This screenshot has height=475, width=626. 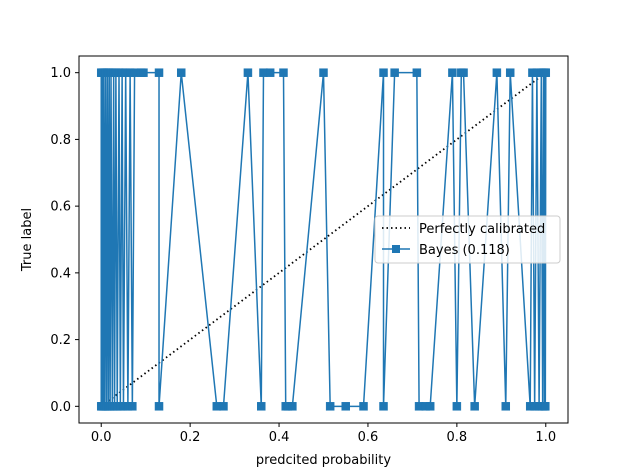 What do you see at coordinates (323, 460) in the screenshot?
I see `x-axis-label: predcited probability` at bounding box center [323, 460].